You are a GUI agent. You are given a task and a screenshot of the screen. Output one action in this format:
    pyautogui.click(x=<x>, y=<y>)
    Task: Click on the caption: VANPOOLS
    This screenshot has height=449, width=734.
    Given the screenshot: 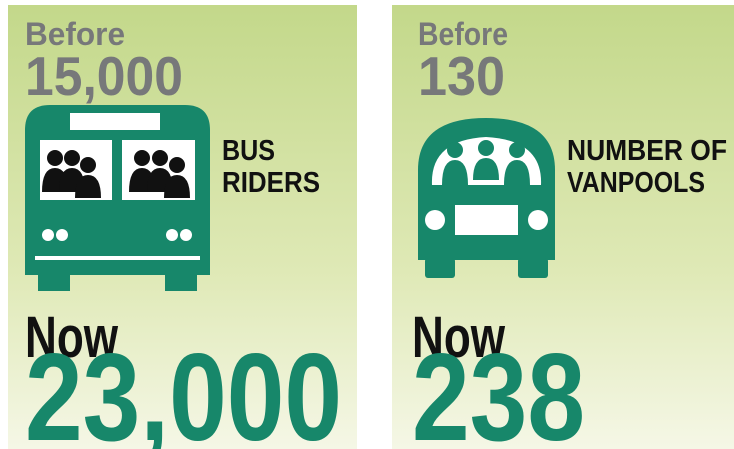 What is the action you would take?
    pyautogui.click(x=636, y=183)
    